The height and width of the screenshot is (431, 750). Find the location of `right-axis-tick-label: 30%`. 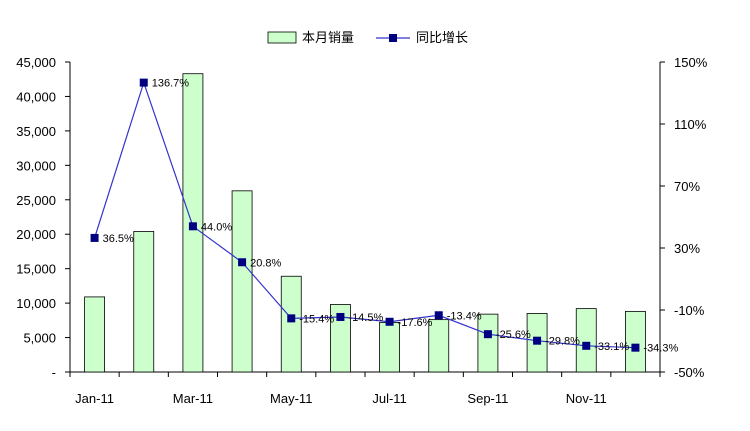

right-axis-tick-label: 30% is located at coordinates (687, 248).